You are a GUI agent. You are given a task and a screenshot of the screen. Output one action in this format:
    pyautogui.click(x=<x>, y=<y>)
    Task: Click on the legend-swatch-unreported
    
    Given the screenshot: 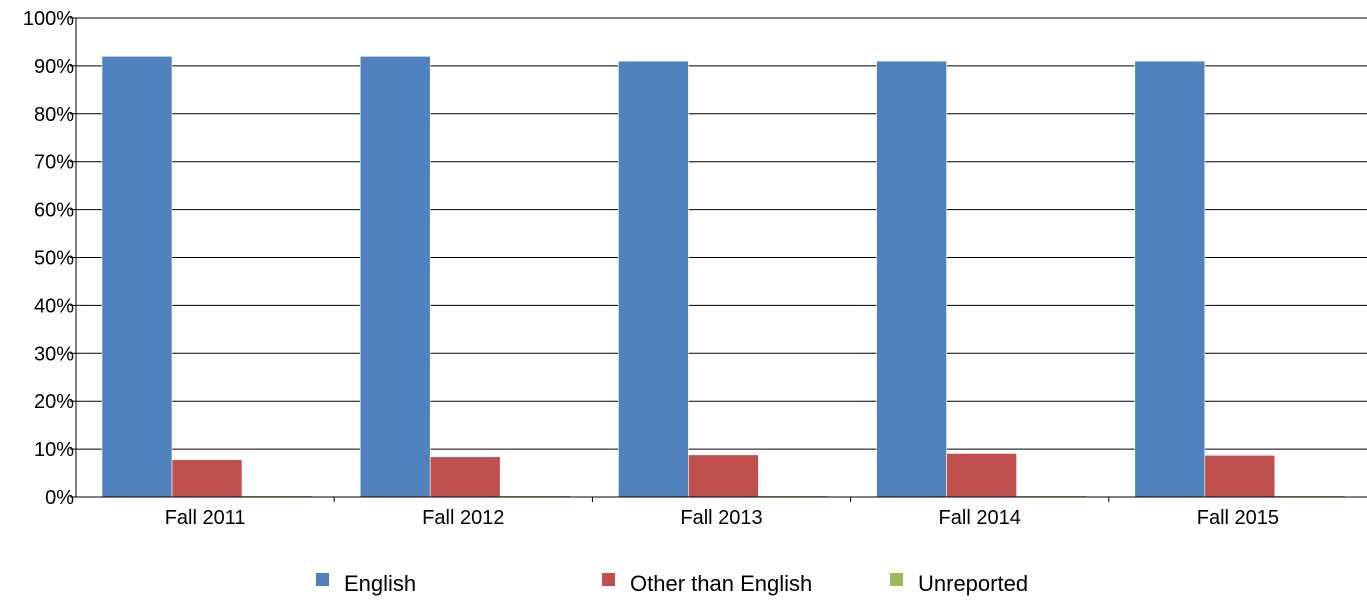 What is the action you would take?
    pyautogui.click(x=896, y=579)
    